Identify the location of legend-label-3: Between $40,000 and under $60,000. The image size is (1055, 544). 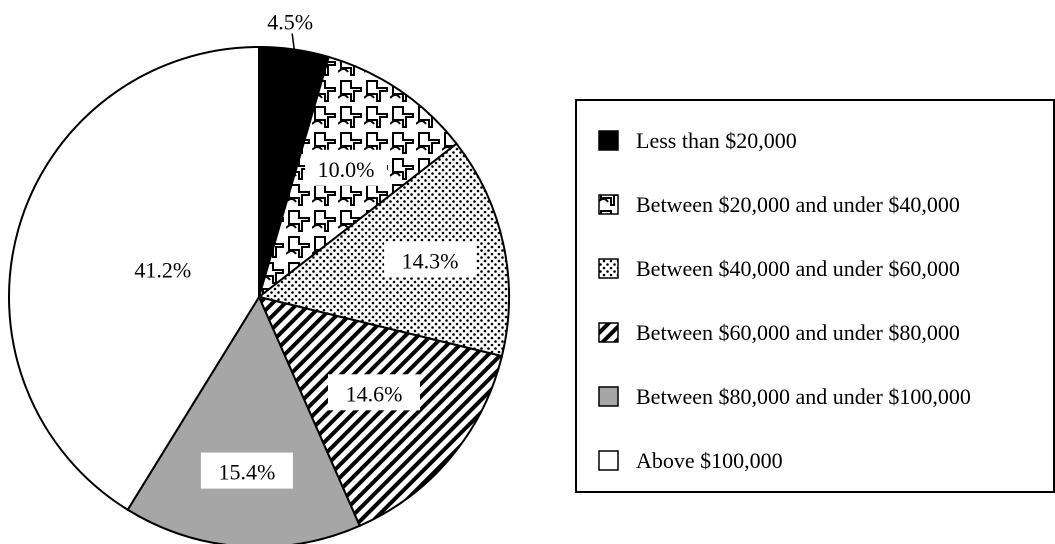
(798, 268).